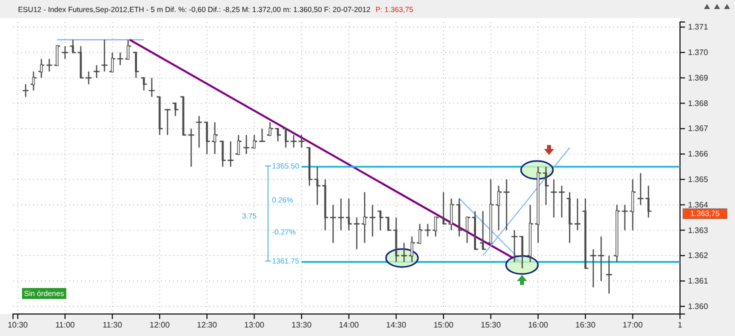 The image size is (735, 336). I want to click on x-tick-label: 12:30, so click(207, 325).